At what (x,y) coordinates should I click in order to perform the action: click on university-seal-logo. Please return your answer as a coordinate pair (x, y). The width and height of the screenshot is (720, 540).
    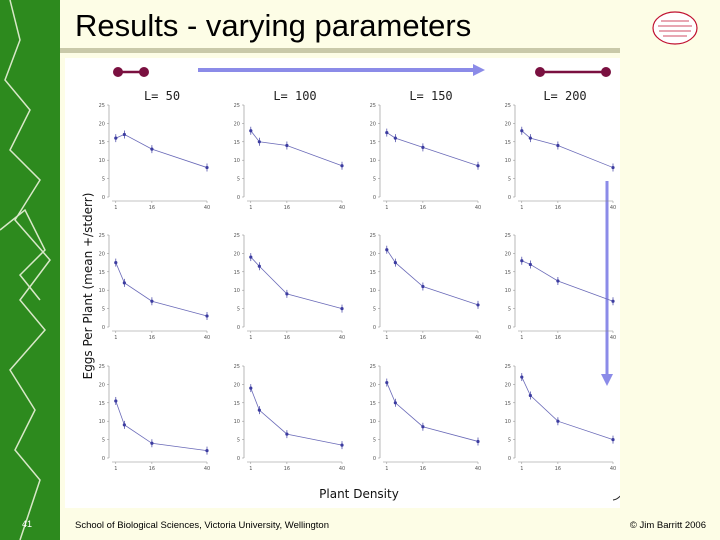
    Looking at the image, I should click on (675, 28).